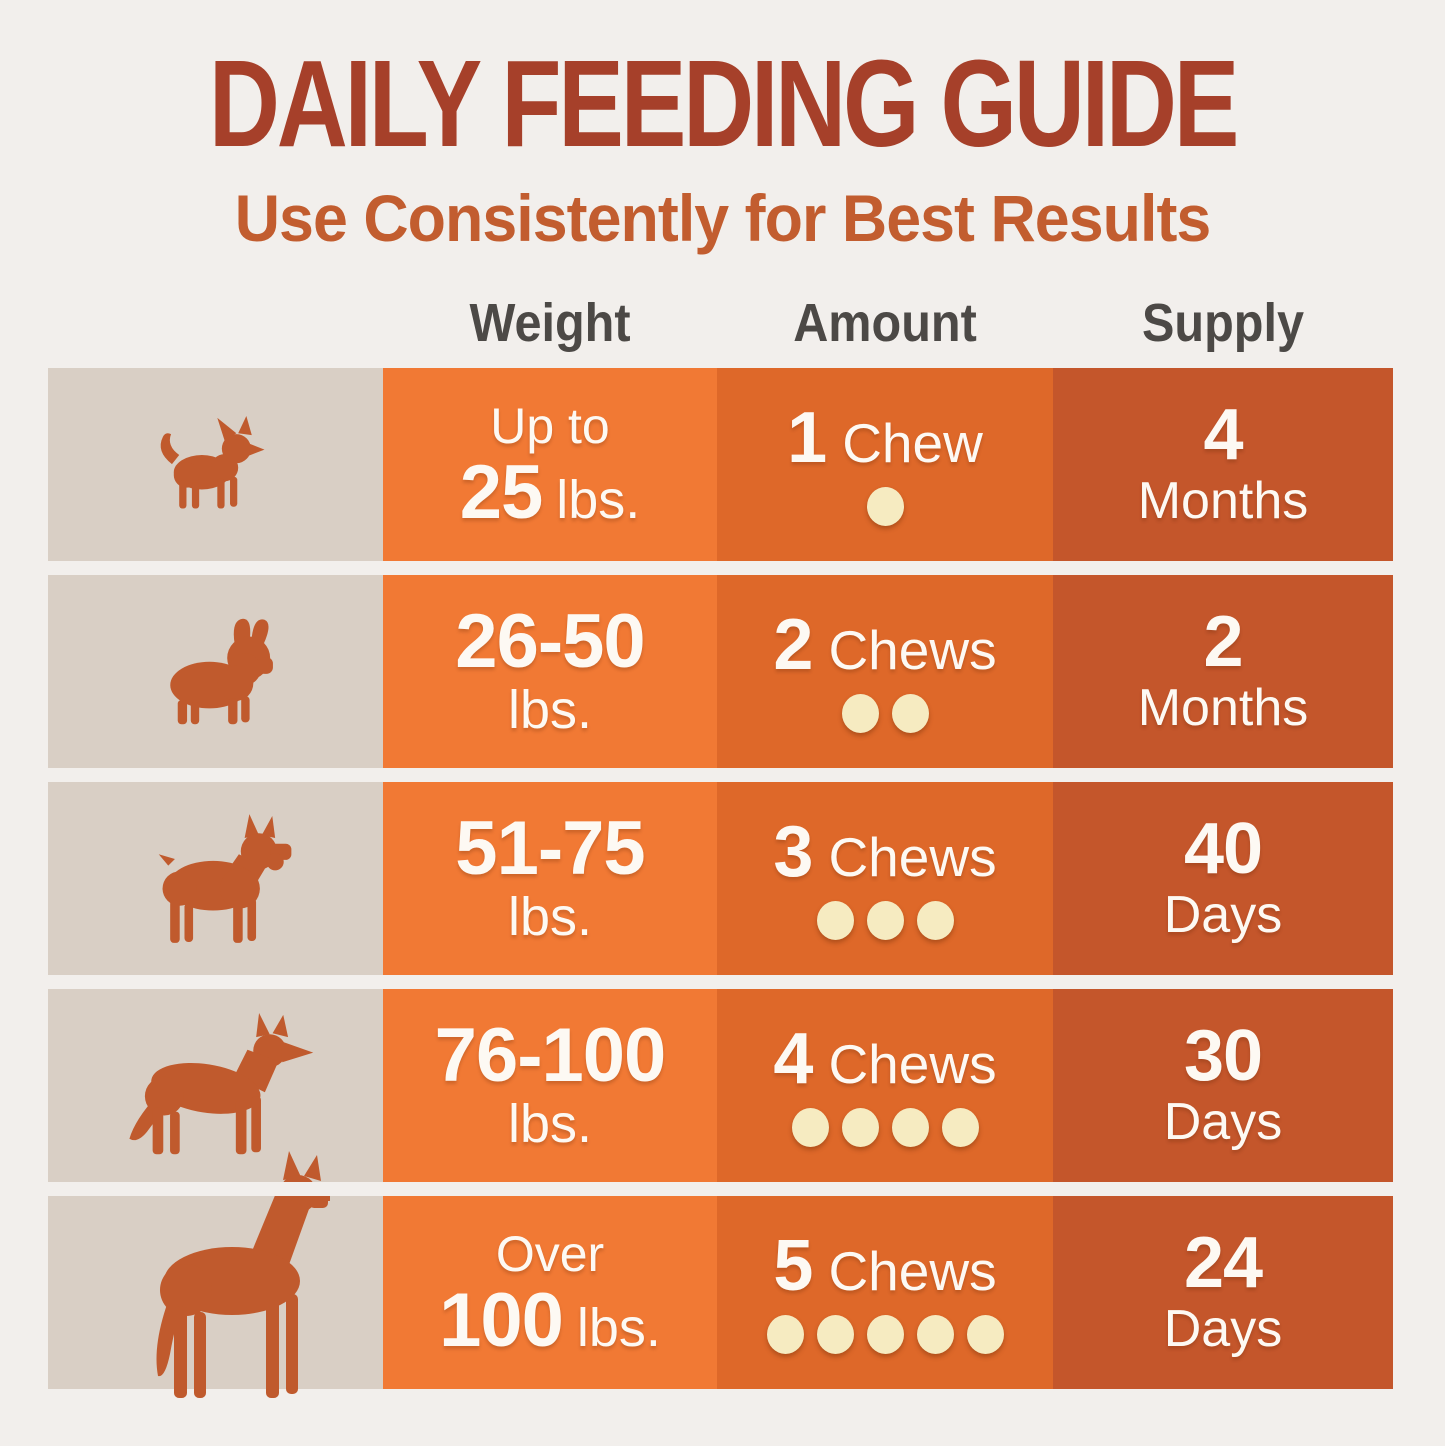 This screenshot has width=1445, height=1446. What do you see at coordinates (723, 218) in the screenshot?
I see `page-subtitle: Use Consistently for Best Results` at bounding box center [723, 218].